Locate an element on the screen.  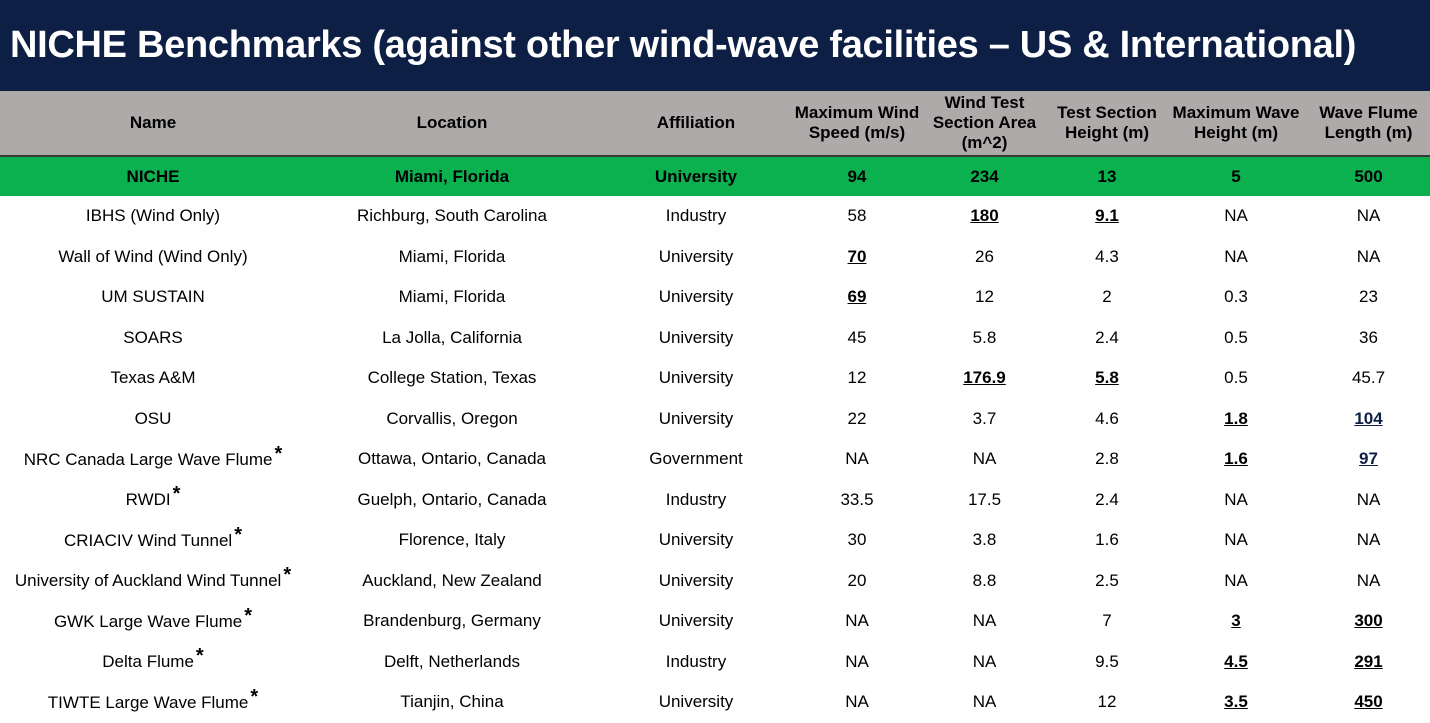
cell-wave-height: 1.8 is located at coordinates (1236, 419).